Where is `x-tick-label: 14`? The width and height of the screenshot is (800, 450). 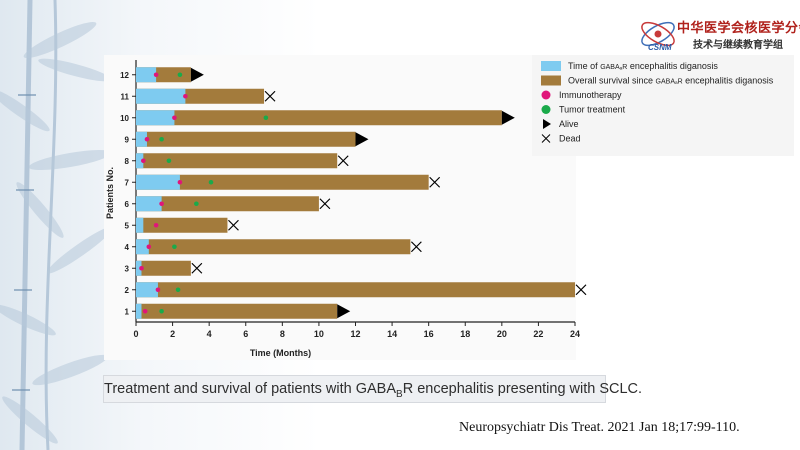
x-tick-label: 14 is located at coordinates (392, 334).